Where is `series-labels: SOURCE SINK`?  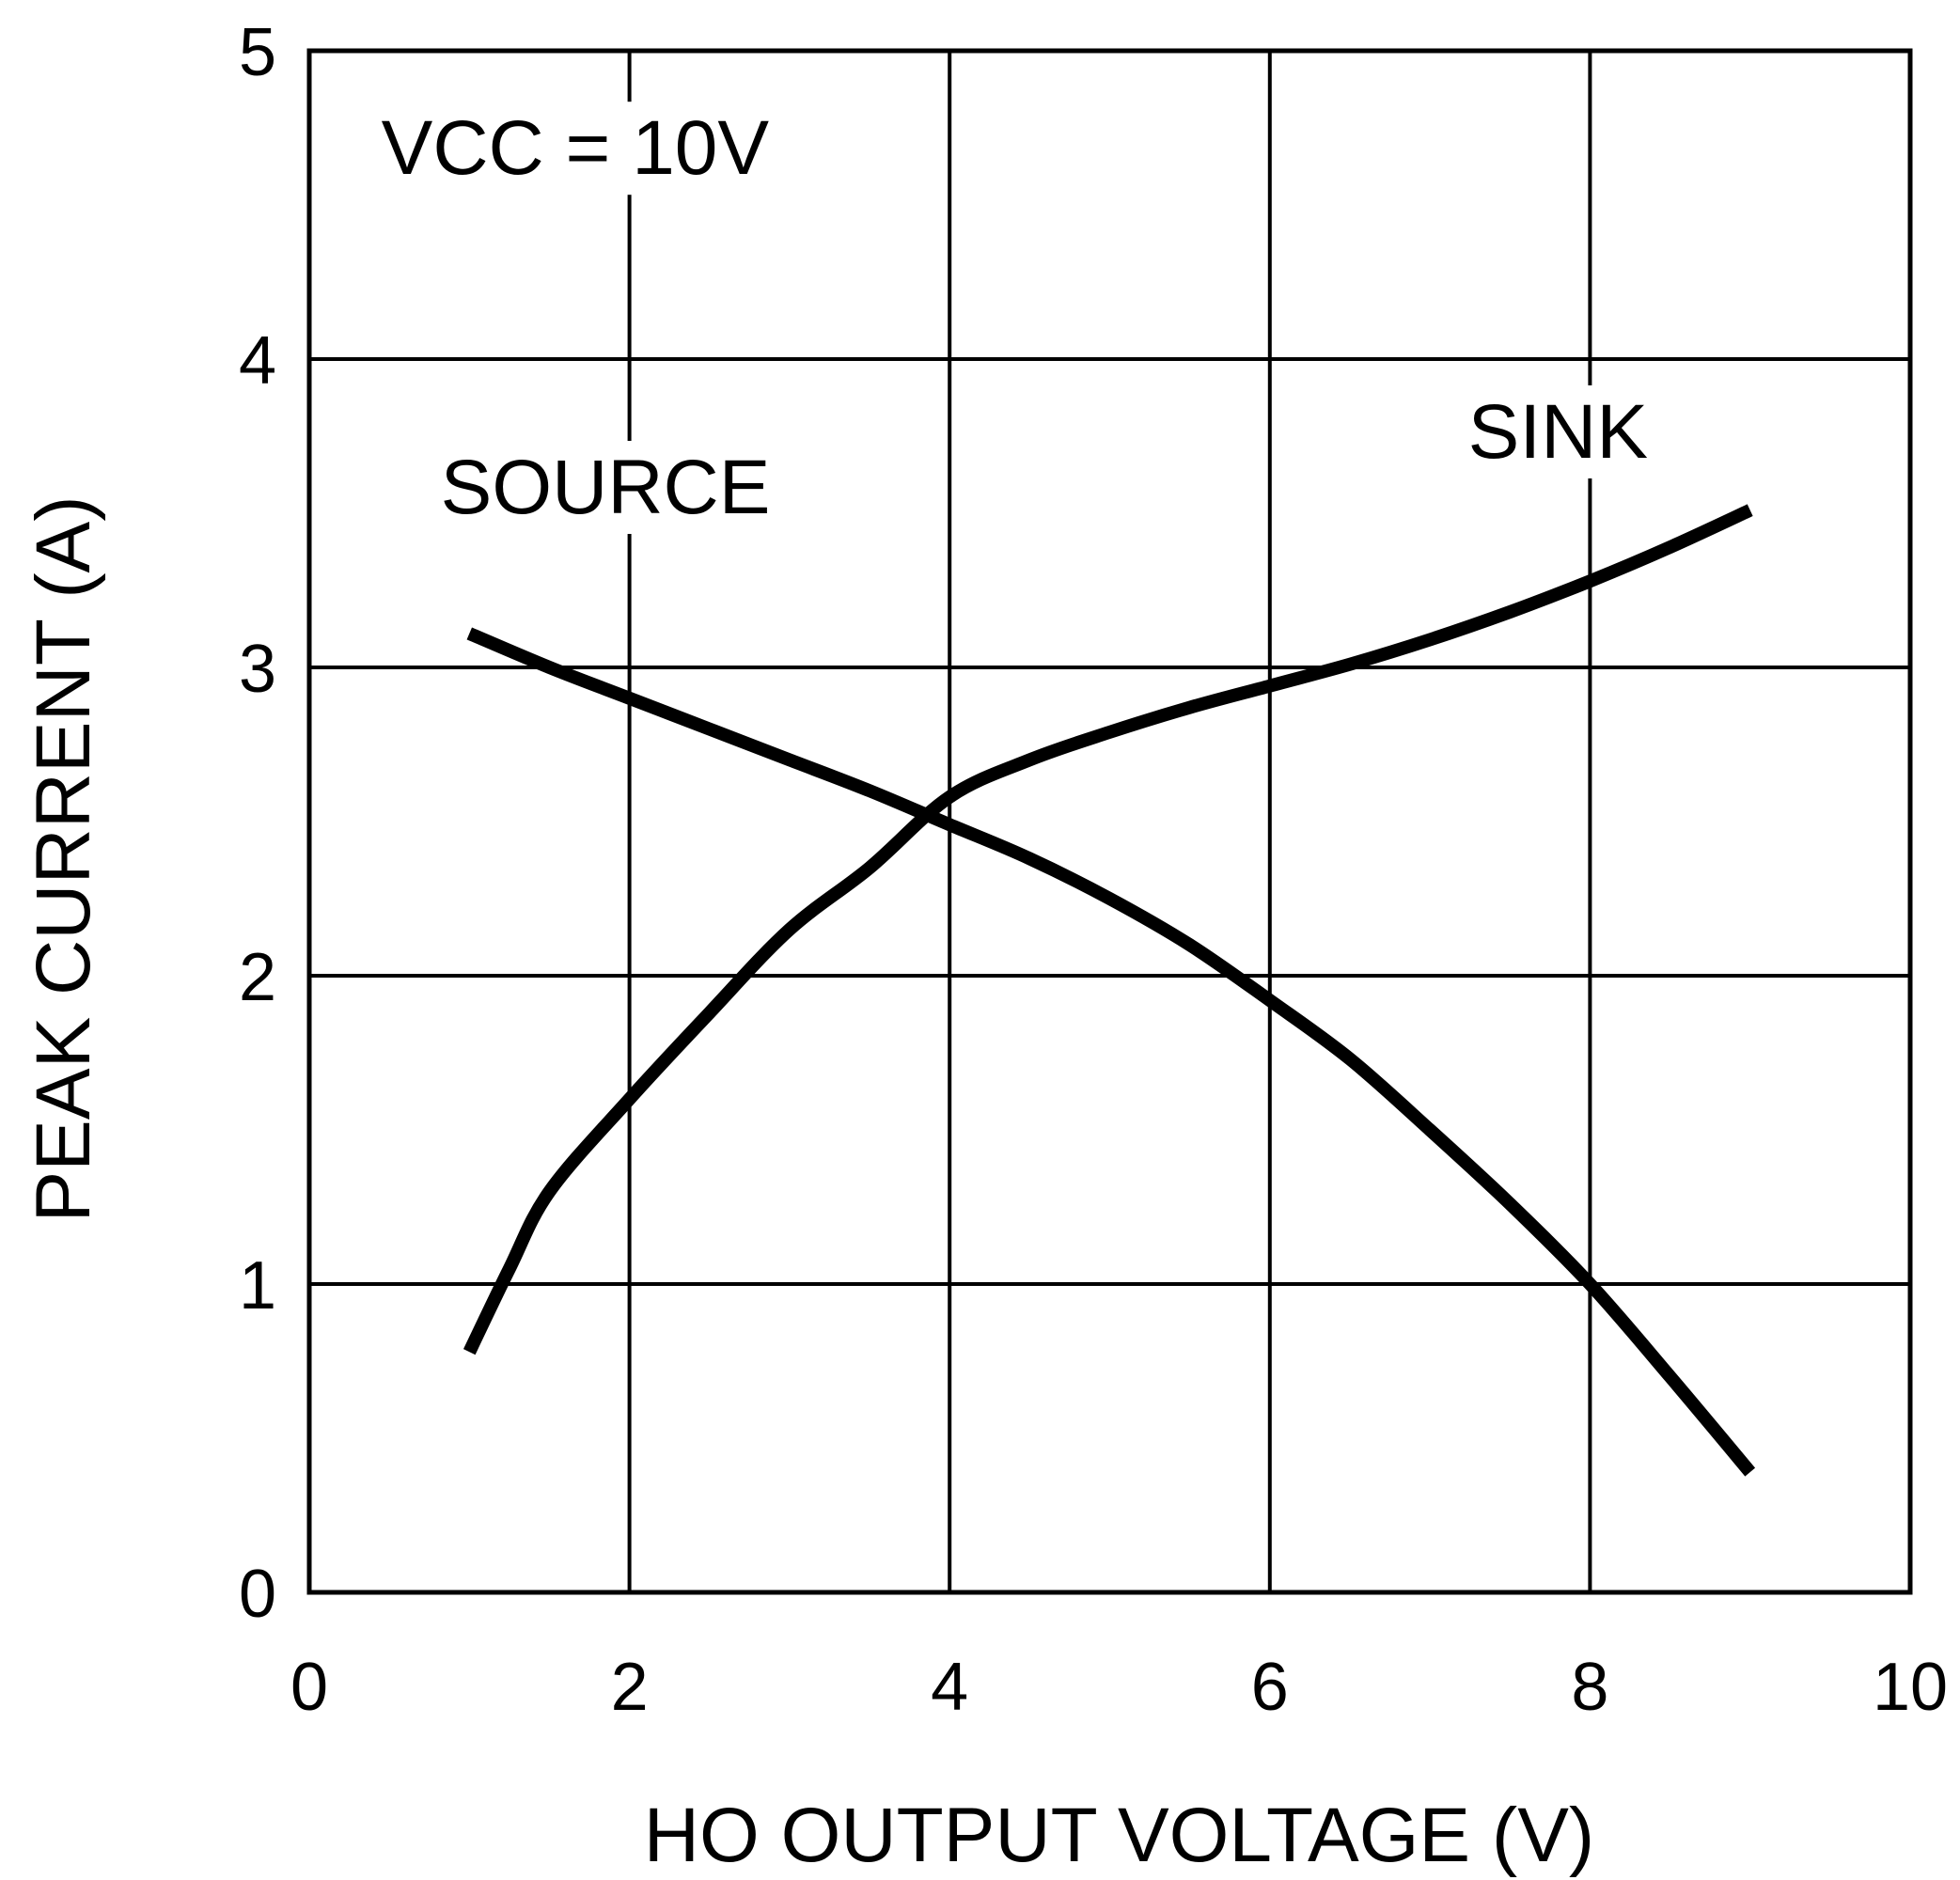
series-labels: SOURCE SINK is located at coordinates (1044, 459).